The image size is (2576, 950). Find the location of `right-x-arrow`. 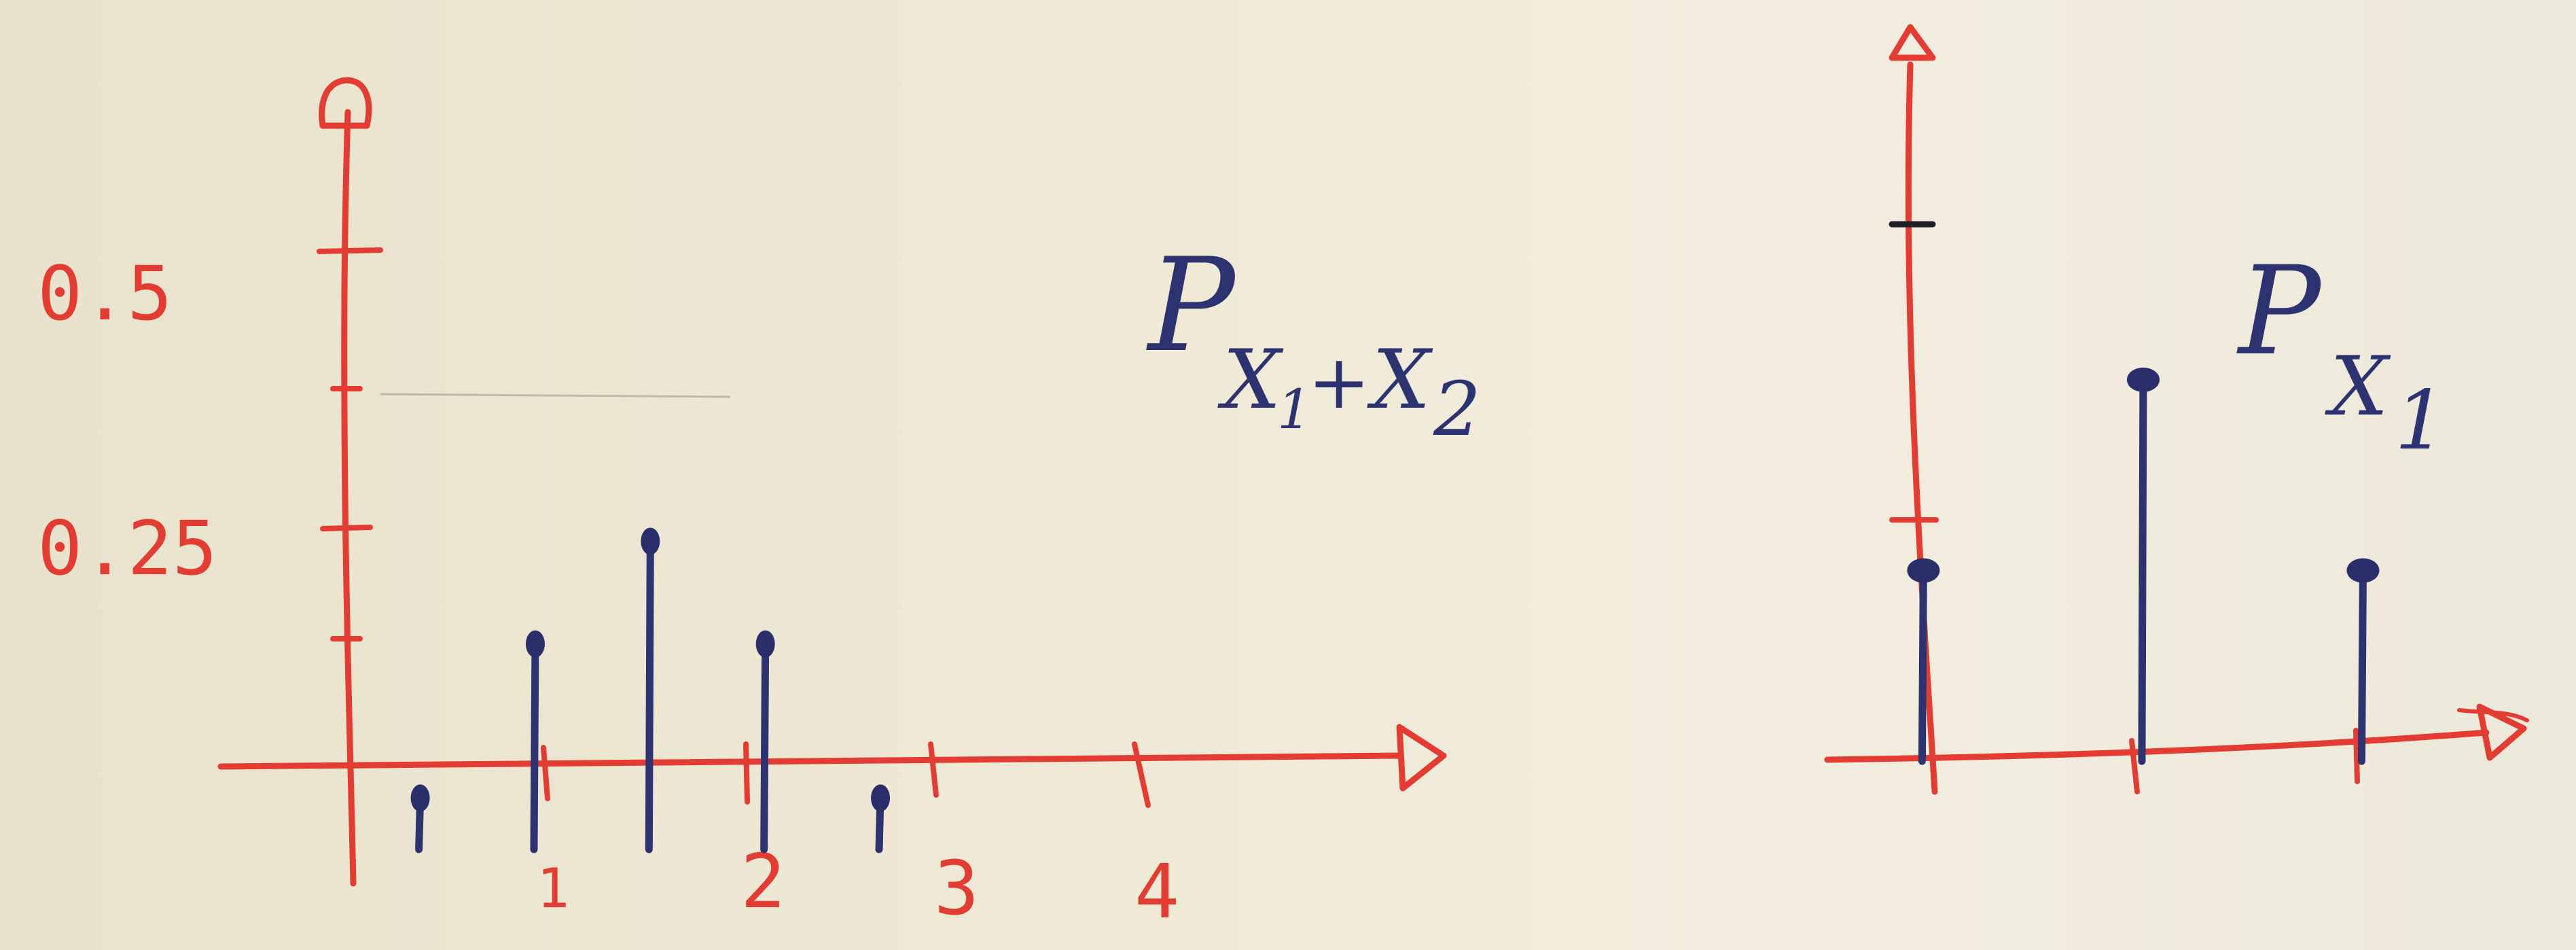

right-x-arrow is located at coordinates (2501, 732).